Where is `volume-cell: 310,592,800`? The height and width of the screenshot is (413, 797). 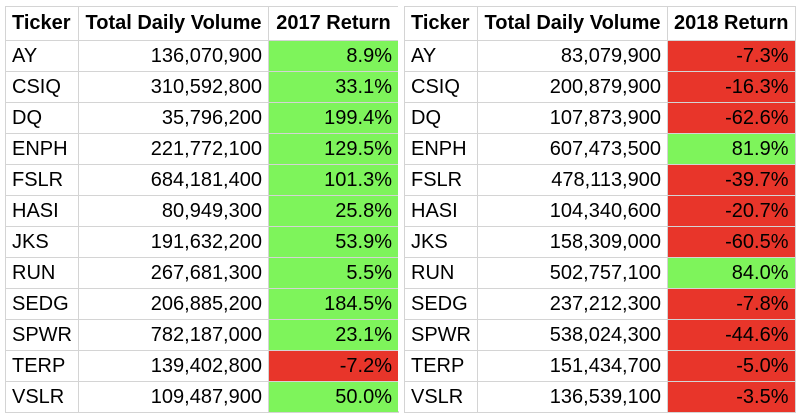
volume-cell: 310,592,800 is located at coordinates (173, 87).